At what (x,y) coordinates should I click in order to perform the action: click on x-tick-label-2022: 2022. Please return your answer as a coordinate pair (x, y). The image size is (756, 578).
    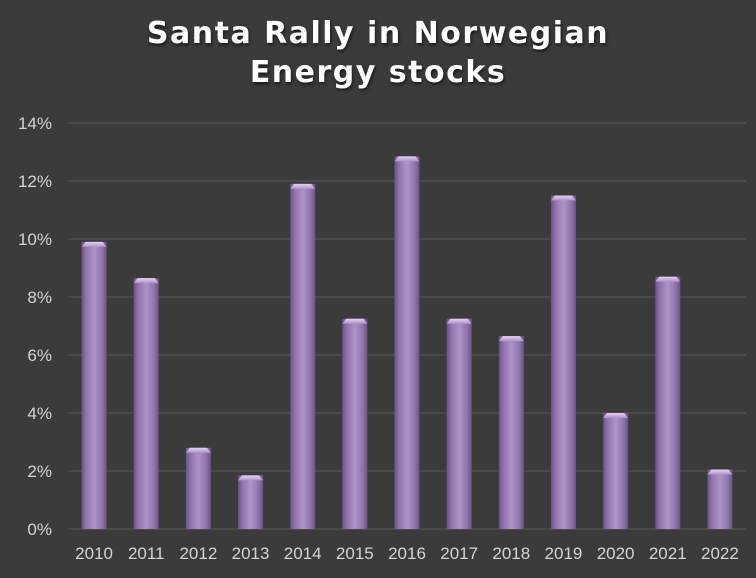
    Looking at the image, I should click on (720, 553).